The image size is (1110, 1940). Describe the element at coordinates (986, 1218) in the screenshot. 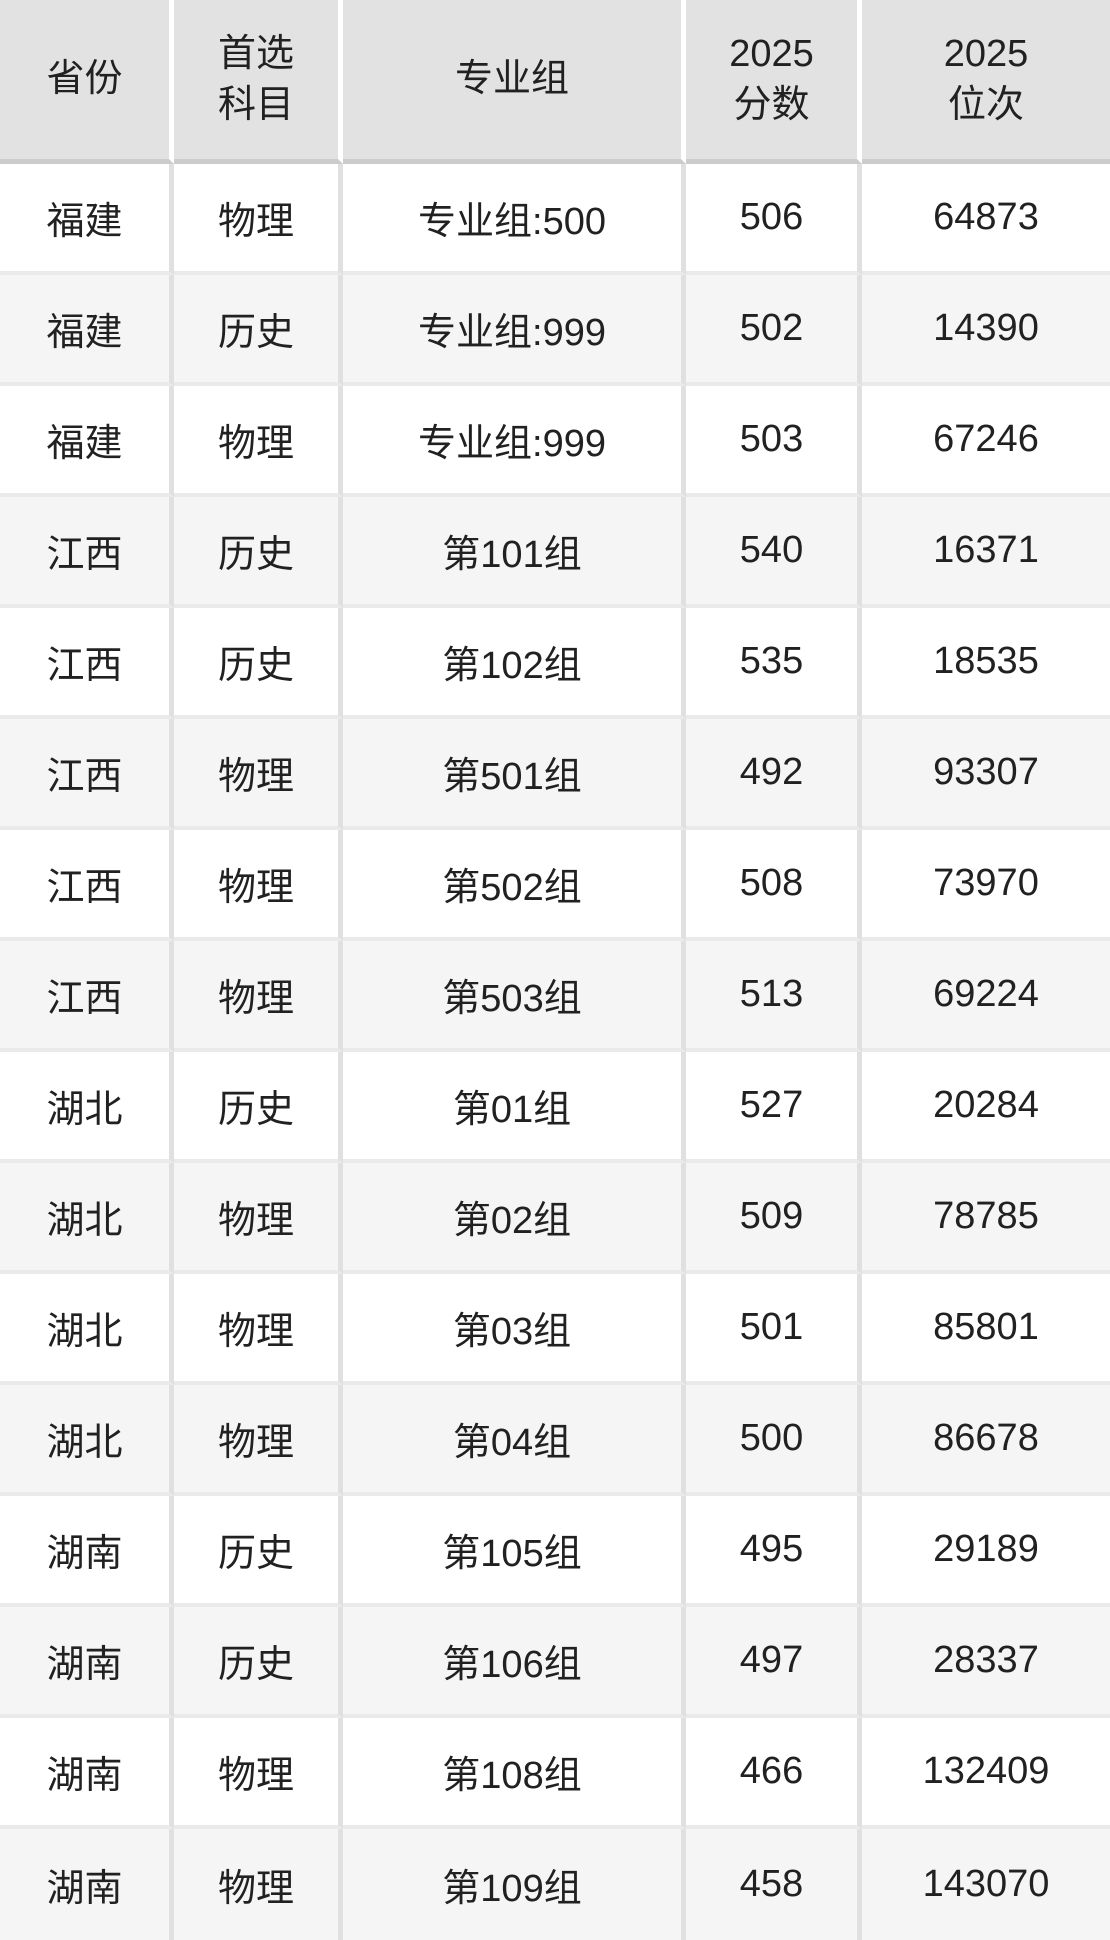

I see `cell-rank: 78785` at that location.